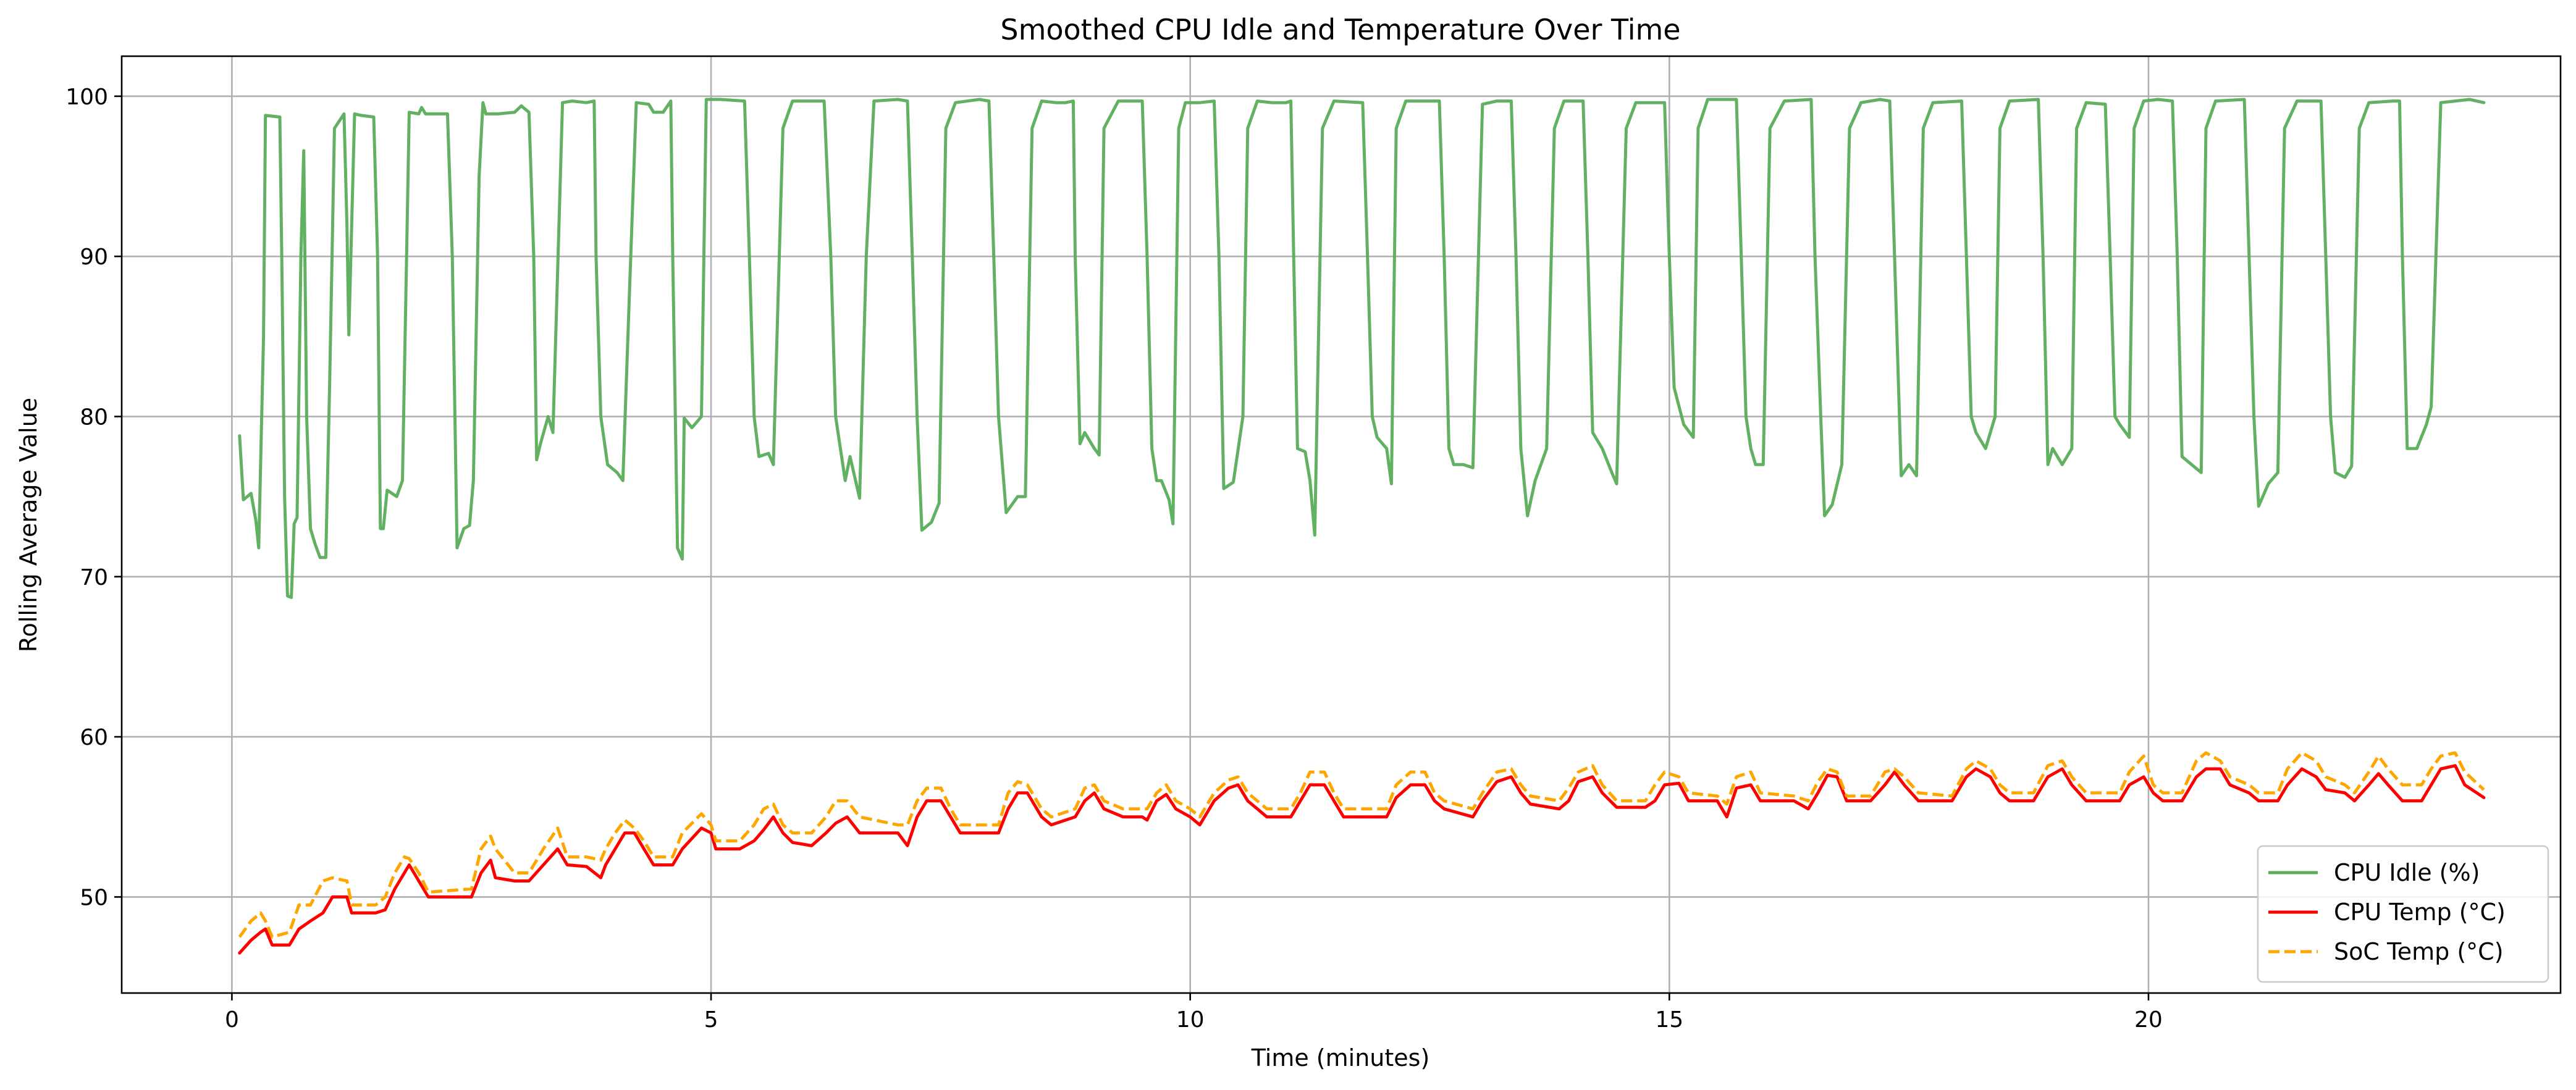 This screenshot has height=1090, width=2576. I want to click on x-tick-label: 5, so click(711, 1020).